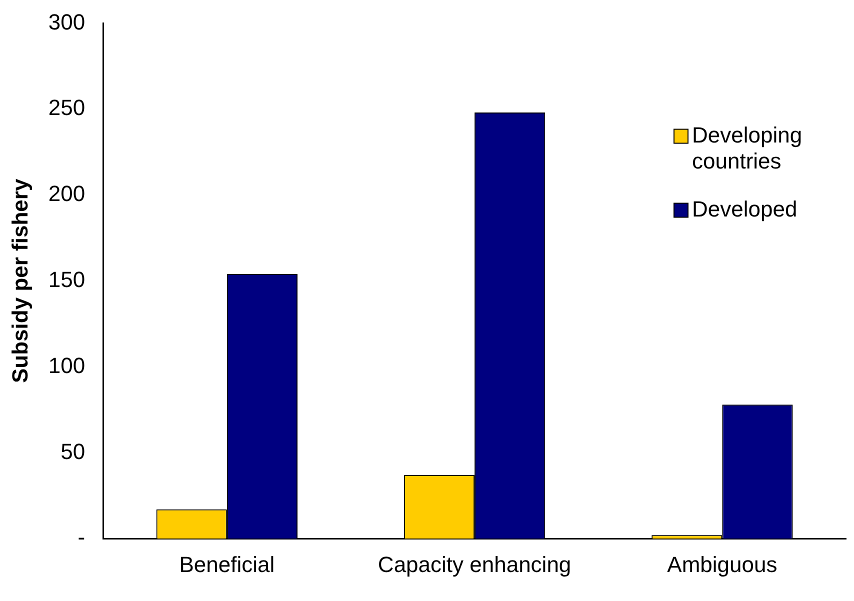 Image resolution: width=854 pixels, height=601 pixels. I want to click on x-tick-label: Beneficial, so click(227, 564).